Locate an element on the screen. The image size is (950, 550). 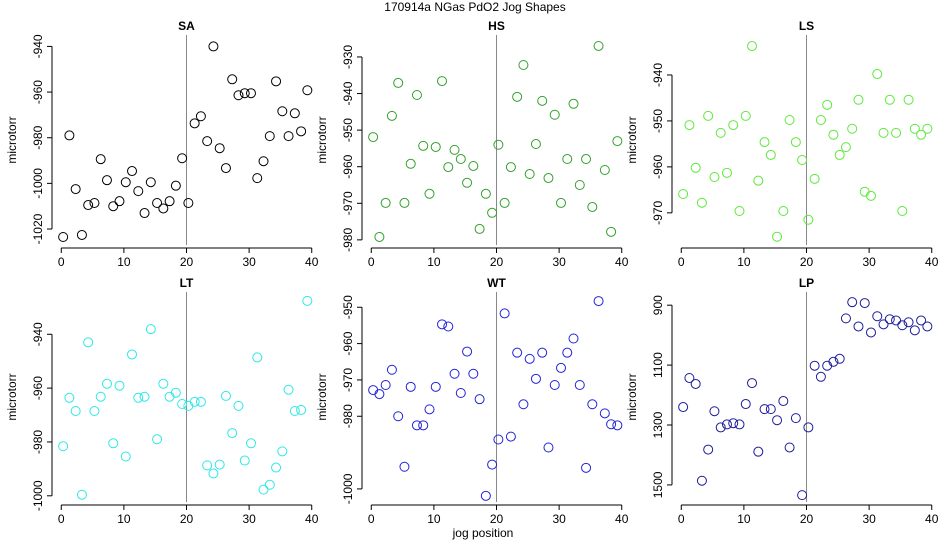
y-tick-label: 1500 is located at coordinates (658, 484).